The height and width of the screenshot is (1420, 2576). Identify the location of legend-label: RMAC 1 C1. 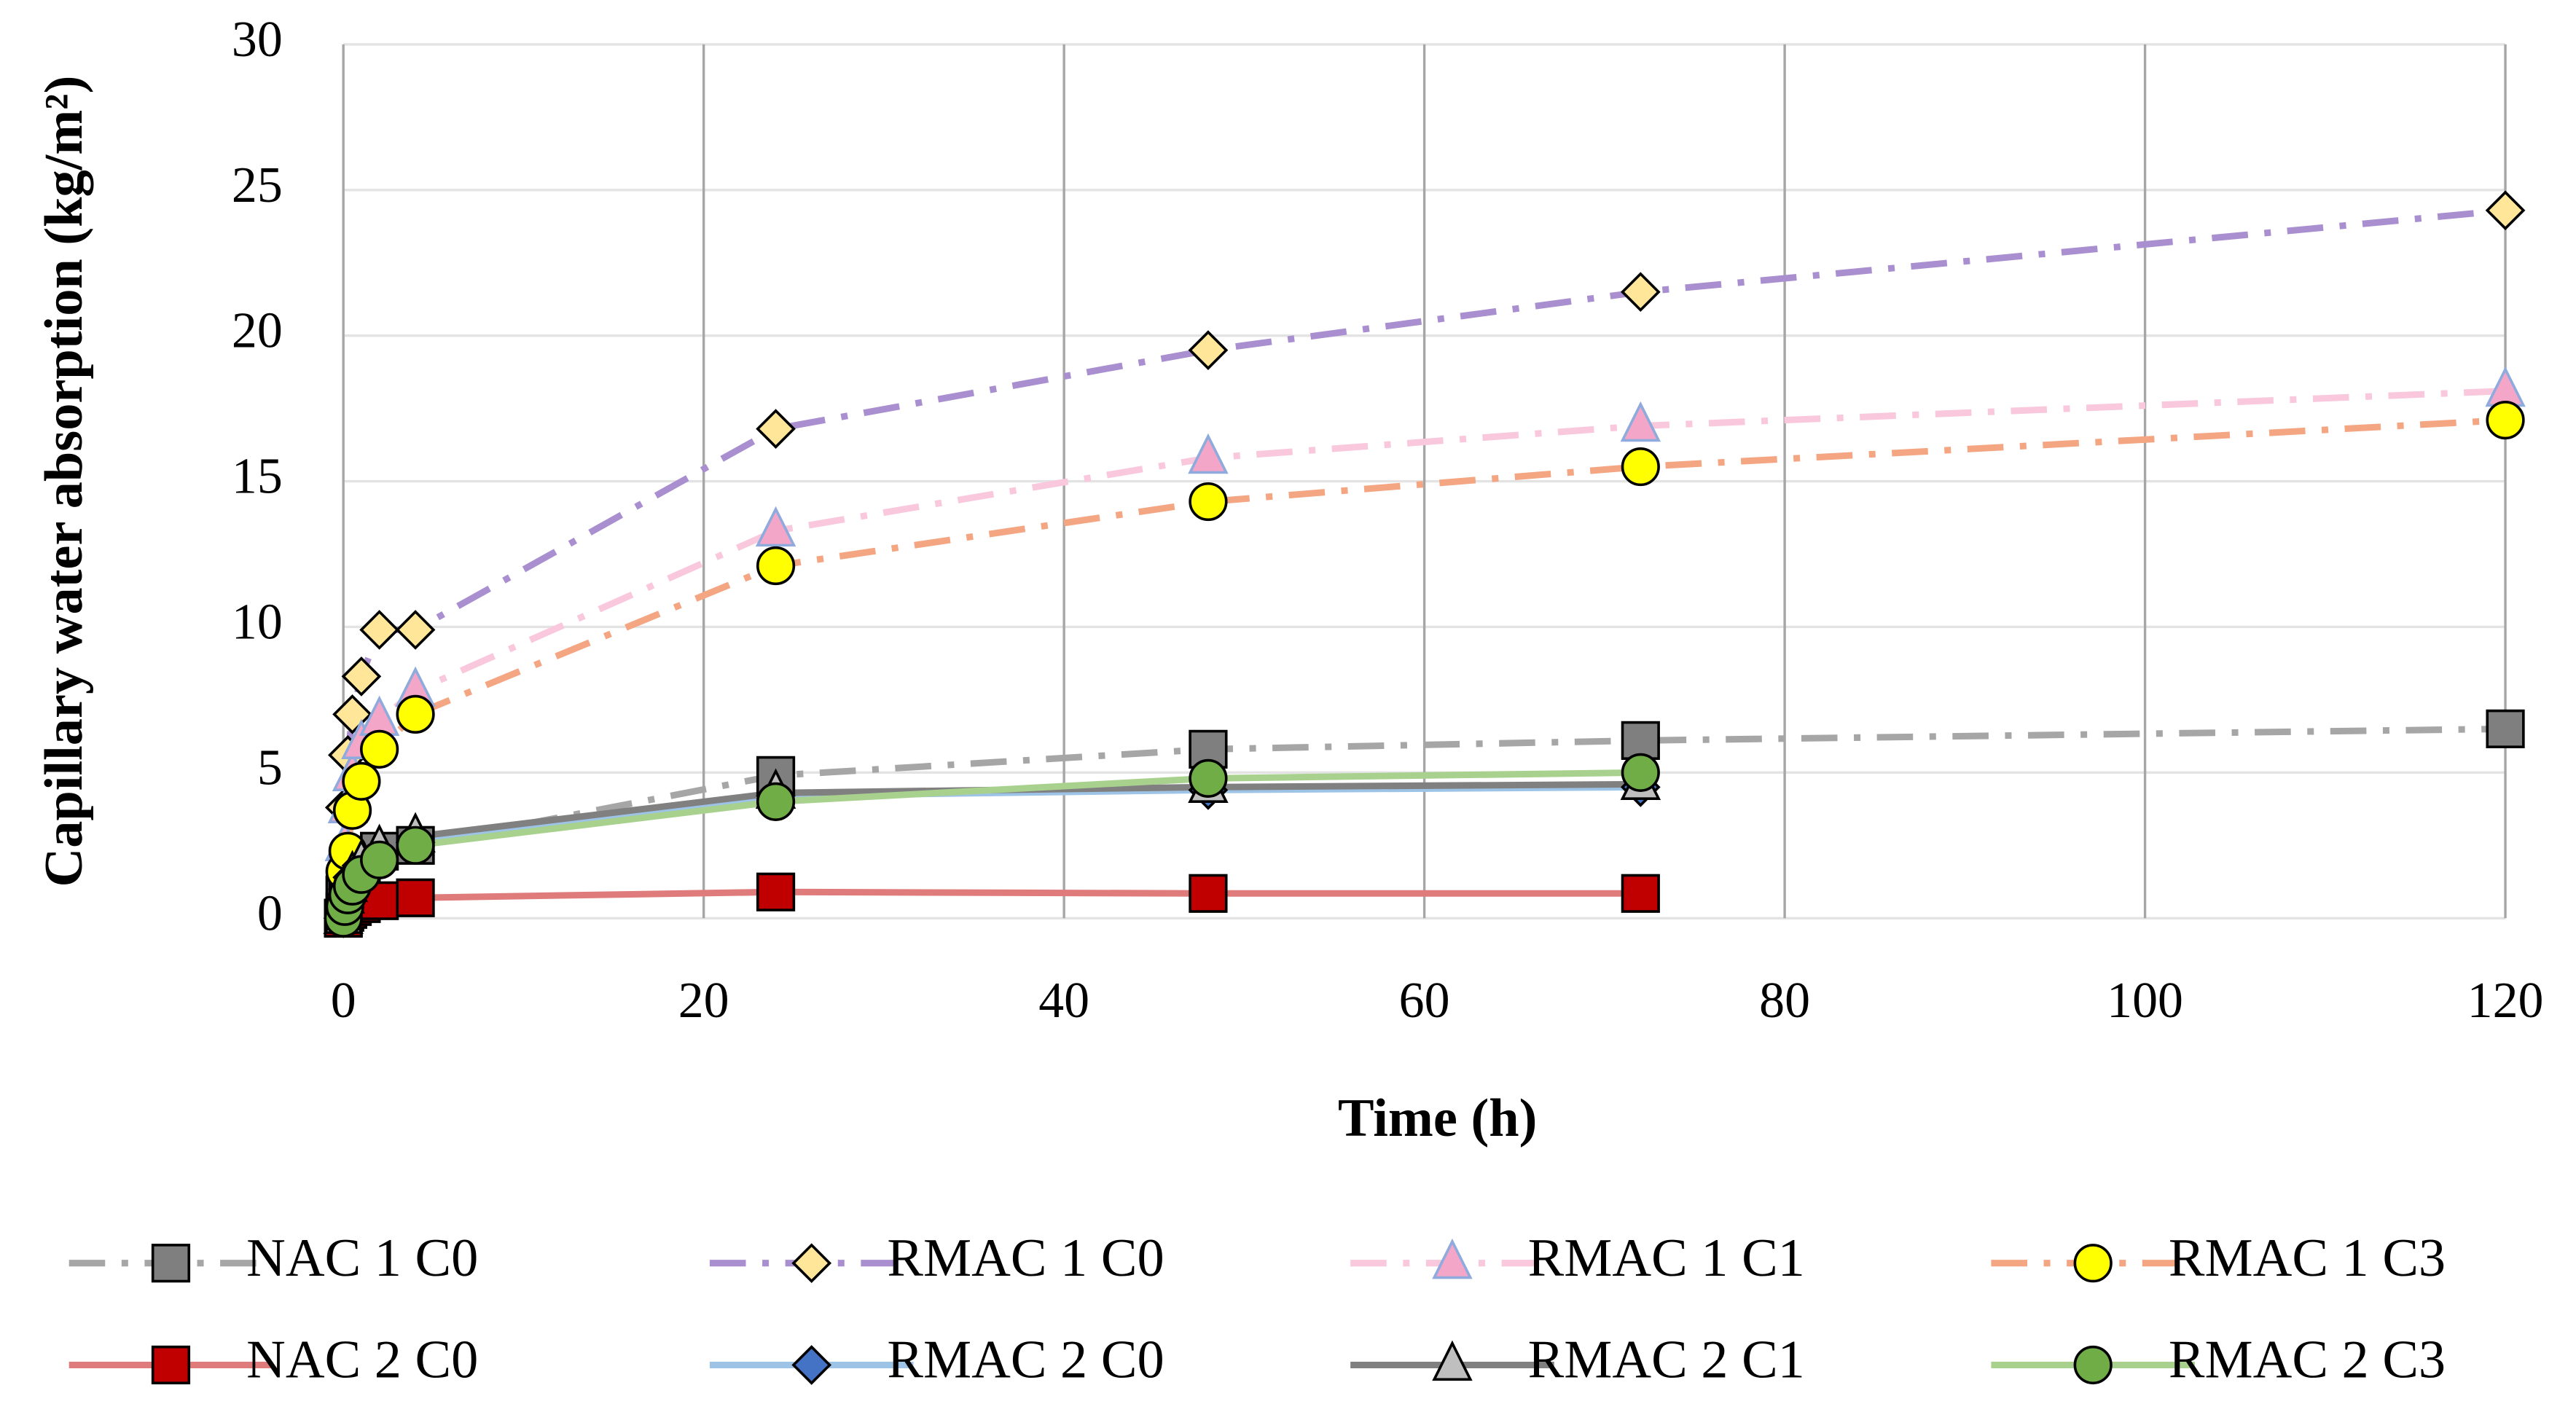
(1666, 1258).